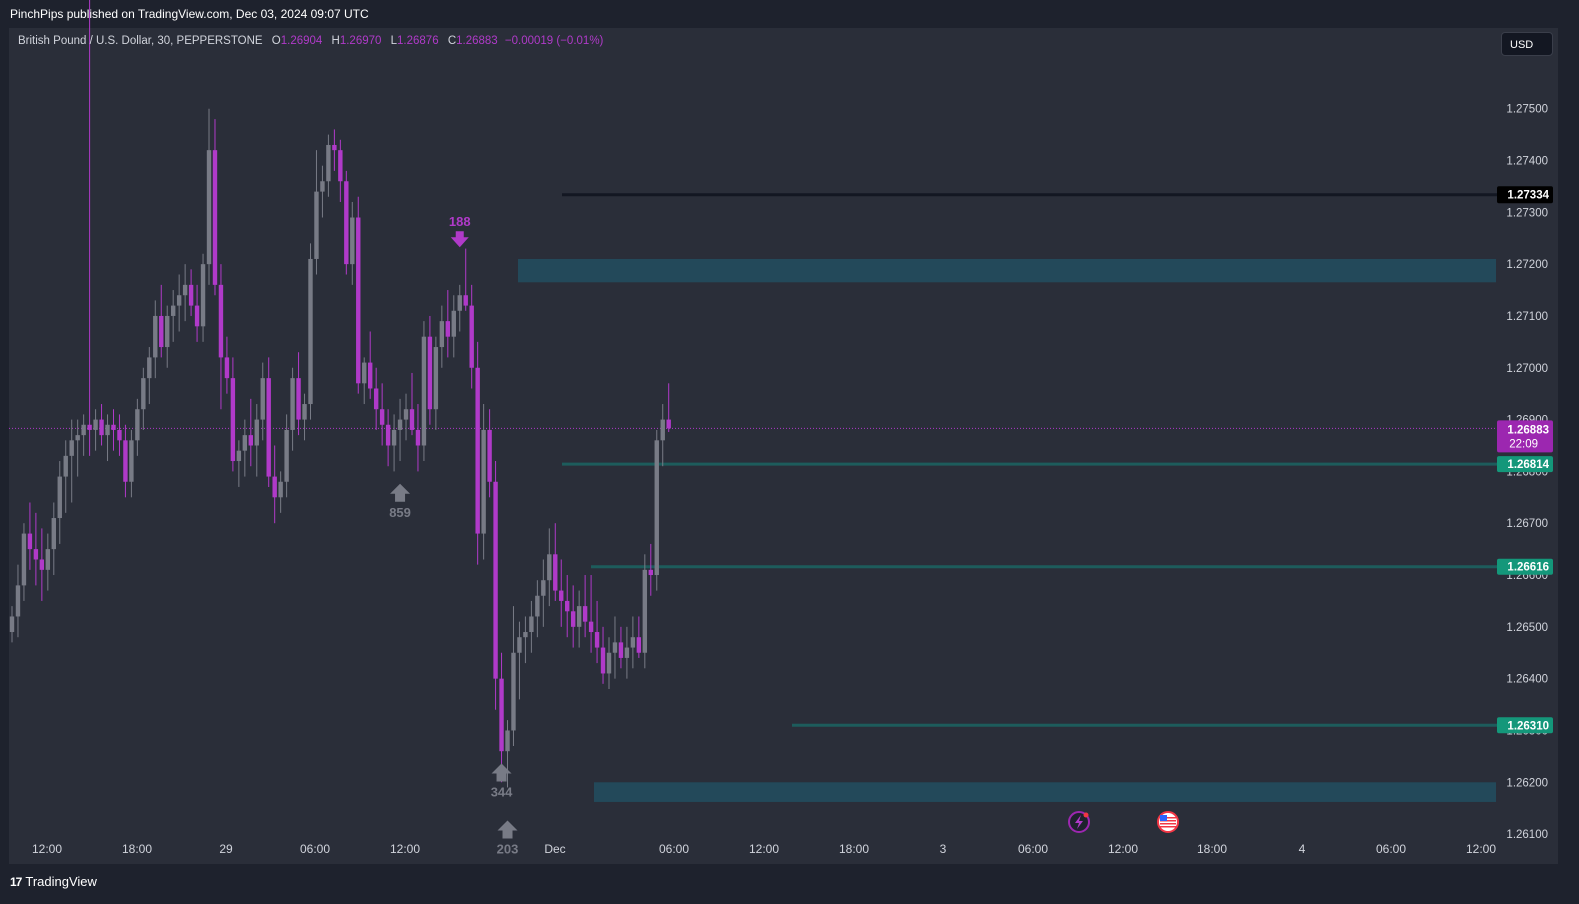 The height and width of the screenshot is (904, 1579). Describe the element at coordinates (1527, 110) in the screenshot. I see `price-tick-label: 1.27500` at that location.